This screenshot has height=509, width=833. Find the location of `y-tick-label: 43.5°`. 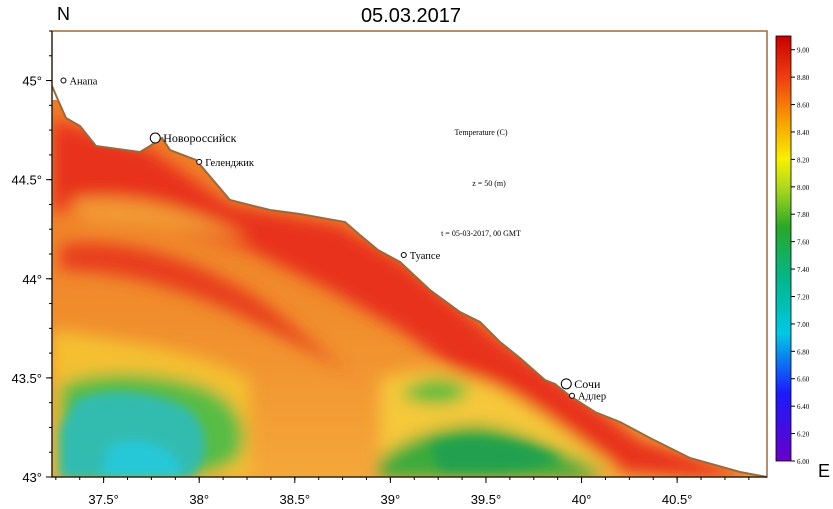

y-tick-label: 43.5° is located at coordinates (26, 378).